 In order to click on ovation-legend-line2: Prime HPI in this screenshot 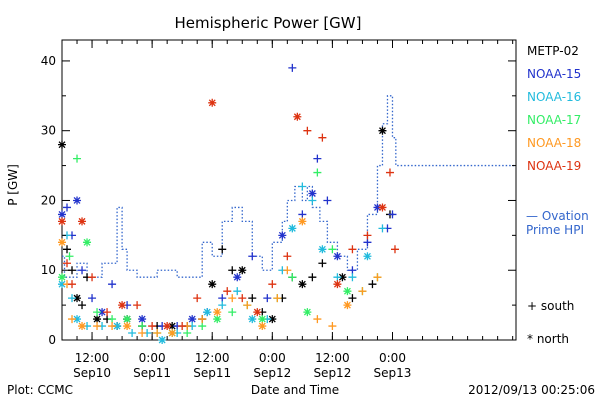, I will do `click(555, 230)`.